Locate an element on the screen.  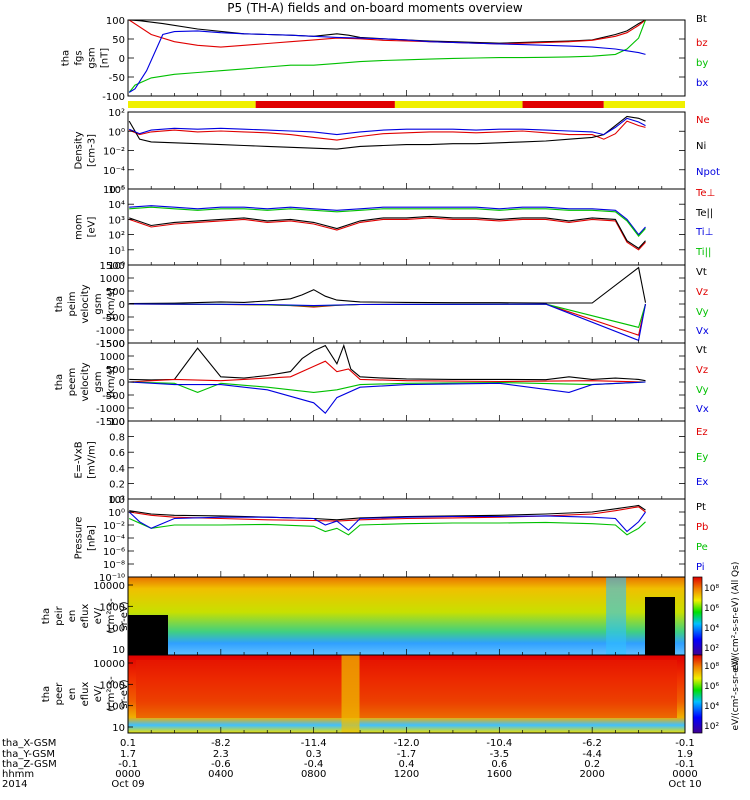
panel-ytick-label: 10⁻⁶ is located at coordinates (114, 190).